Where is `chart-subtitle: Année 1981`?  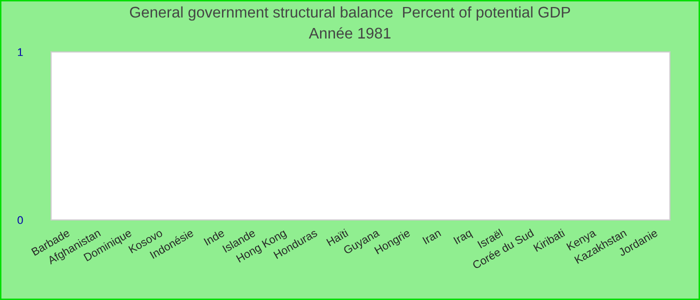 chart-subtitle: Année 1981 is located at coordinates (349, 33).